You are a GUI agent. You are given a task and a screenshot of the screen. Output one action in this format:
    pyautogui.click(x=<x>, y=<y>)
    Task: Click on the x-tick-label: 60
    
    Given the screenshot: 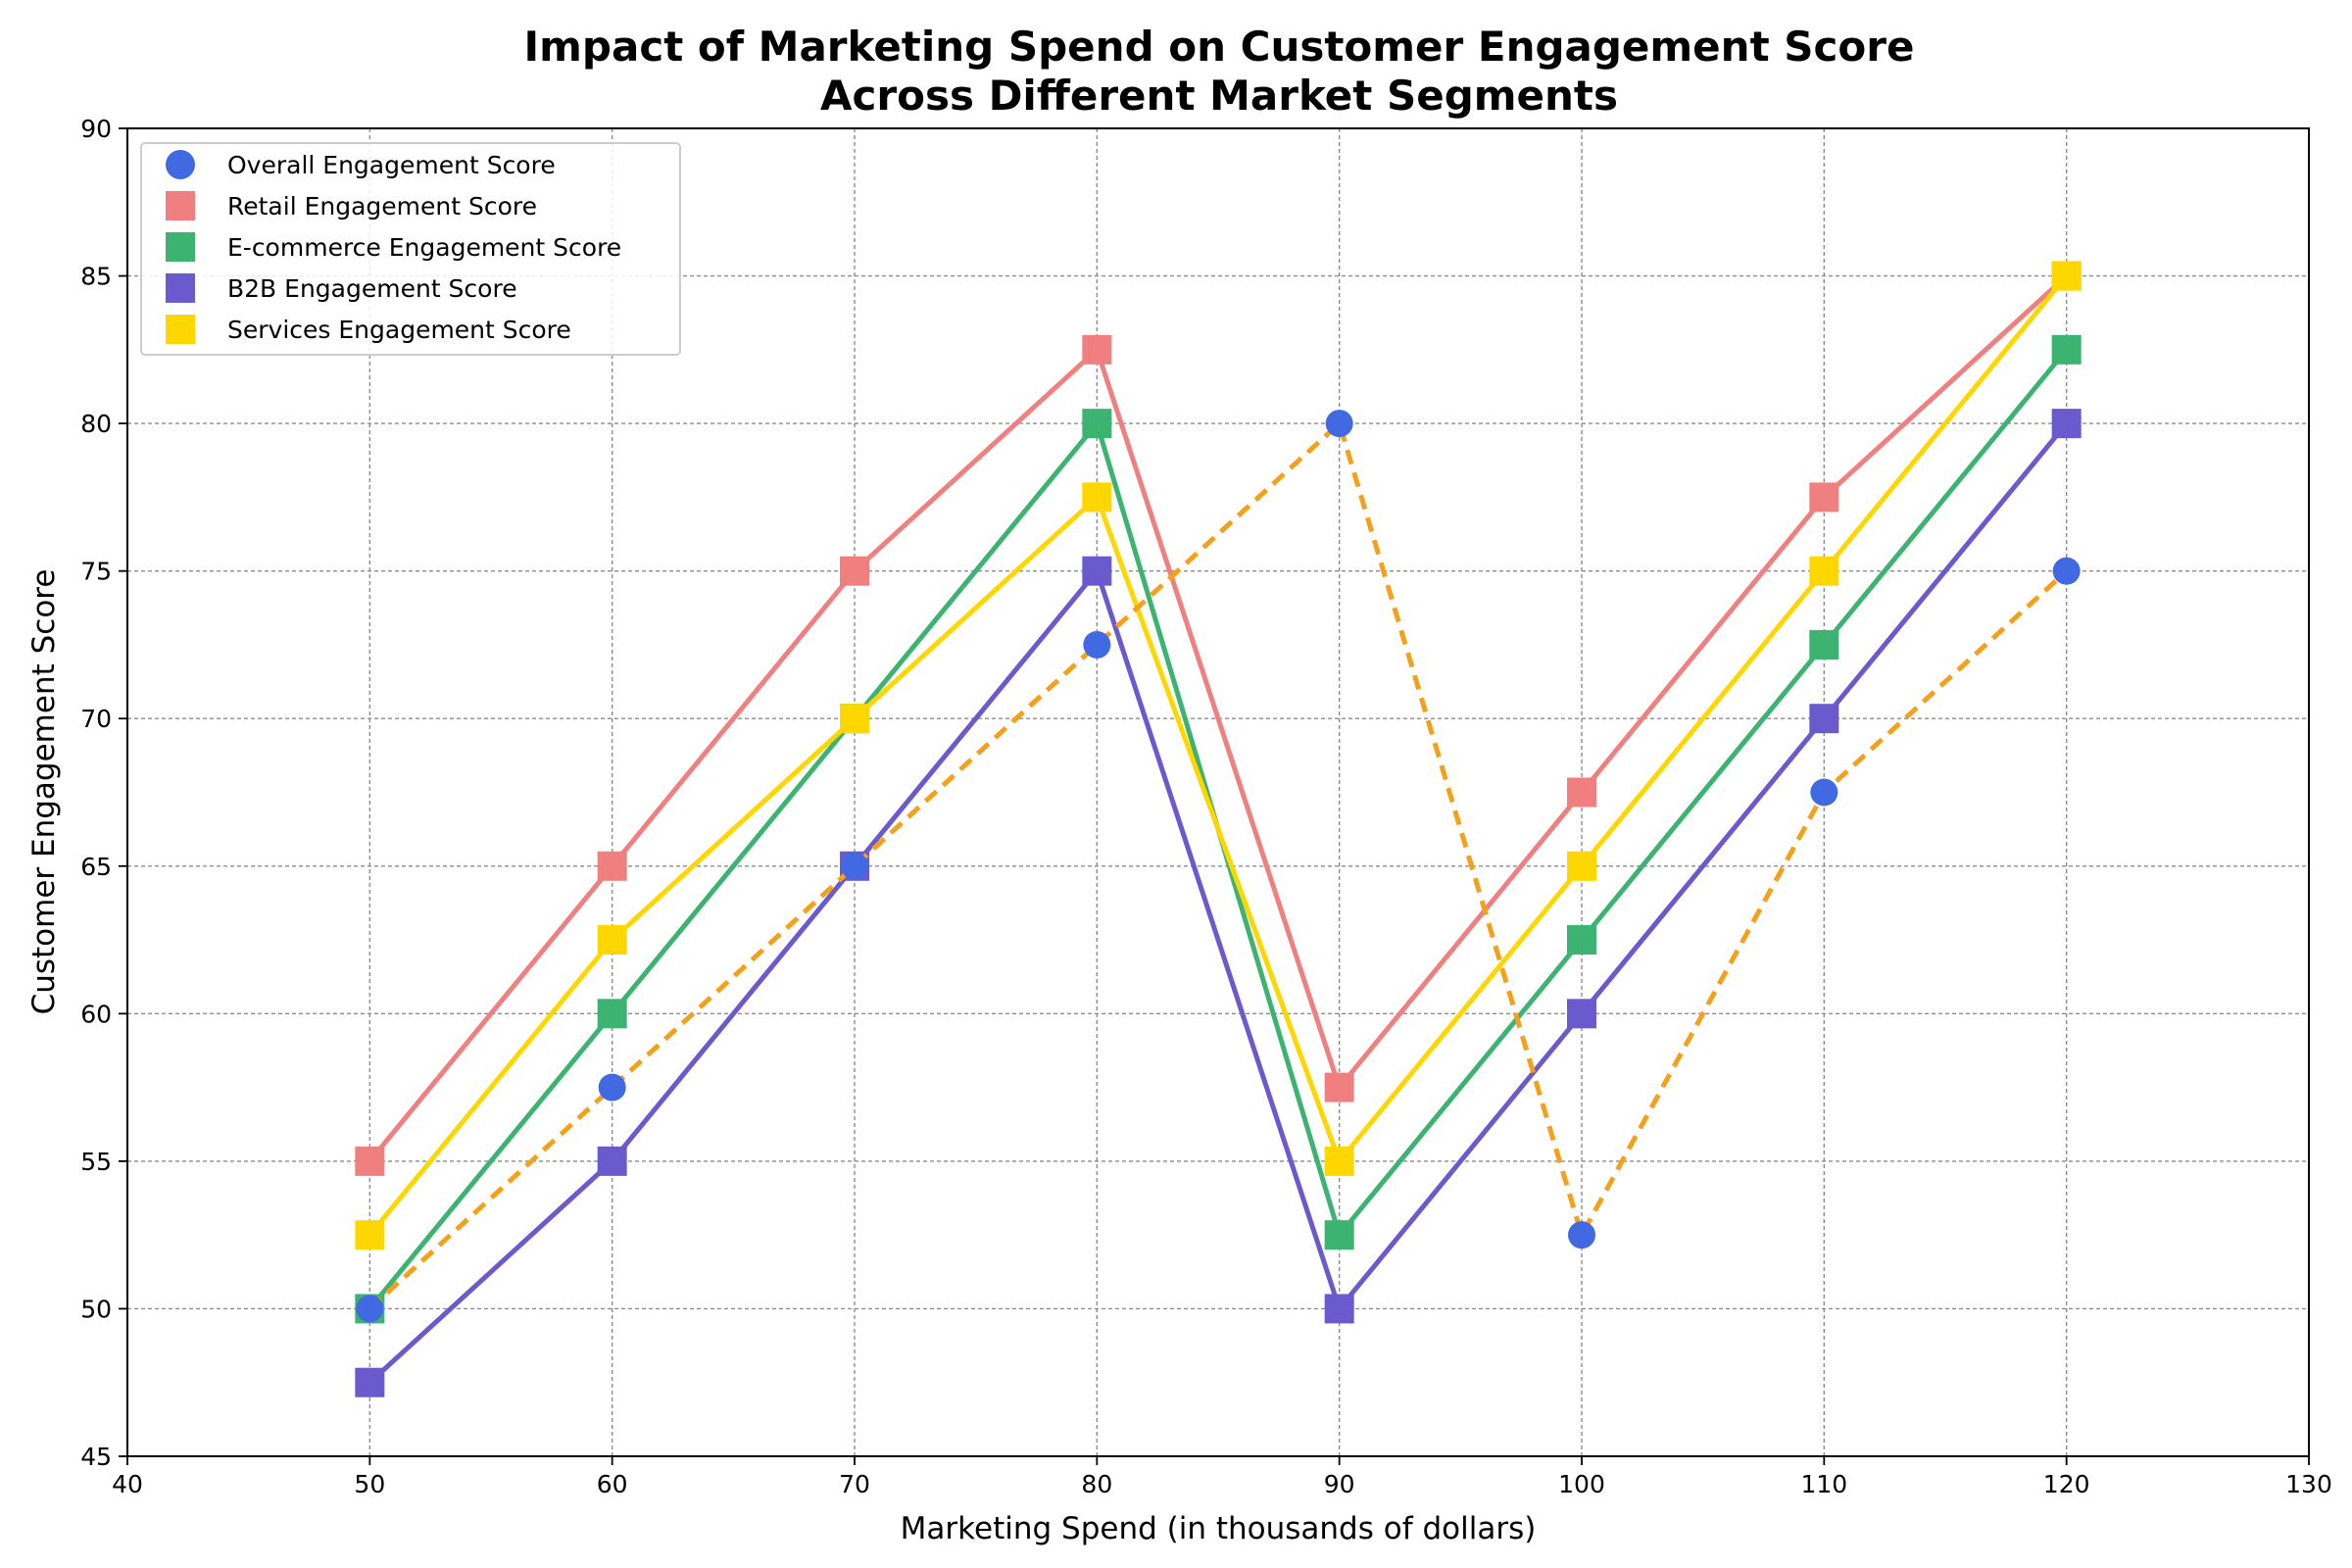 What is the action you would take?
    pyautogui.click(x=612, y=1484)
    